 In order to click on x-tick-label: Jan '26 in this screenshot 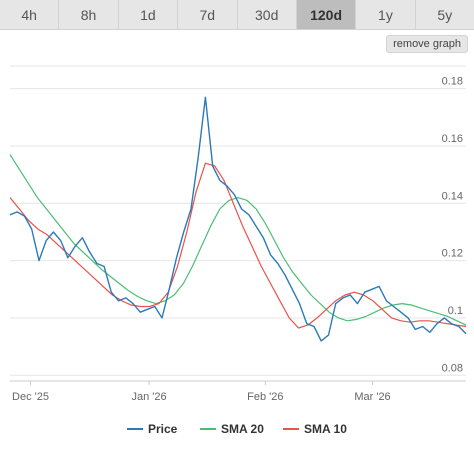, I will do `click(149, 397)`.